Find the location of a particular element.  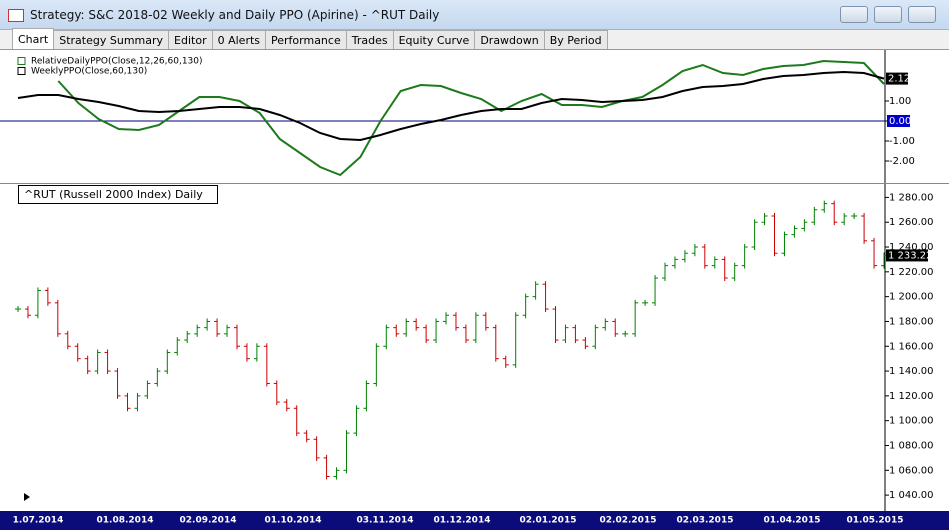

x-tick-label: 01.04.2015 is located at coordinates (792, 521).